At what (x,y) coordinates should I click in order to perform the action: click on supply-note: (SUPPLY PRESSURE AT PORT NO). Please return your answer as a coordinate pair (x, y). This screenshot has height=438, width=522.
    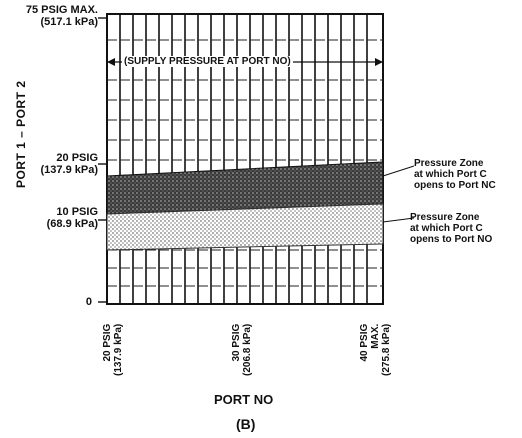
    Looking at the image, I should click on (207, 61).